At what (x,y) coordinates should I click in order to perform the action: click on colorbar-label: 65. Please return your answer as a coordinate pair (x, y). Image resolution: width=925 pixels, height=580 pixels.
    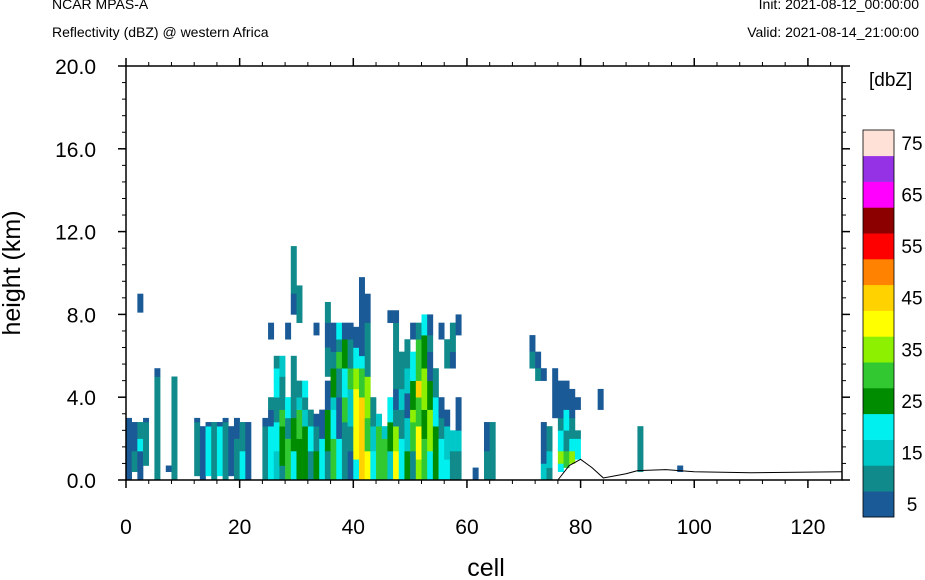
    Looking at the image, I should click on (911, 196).